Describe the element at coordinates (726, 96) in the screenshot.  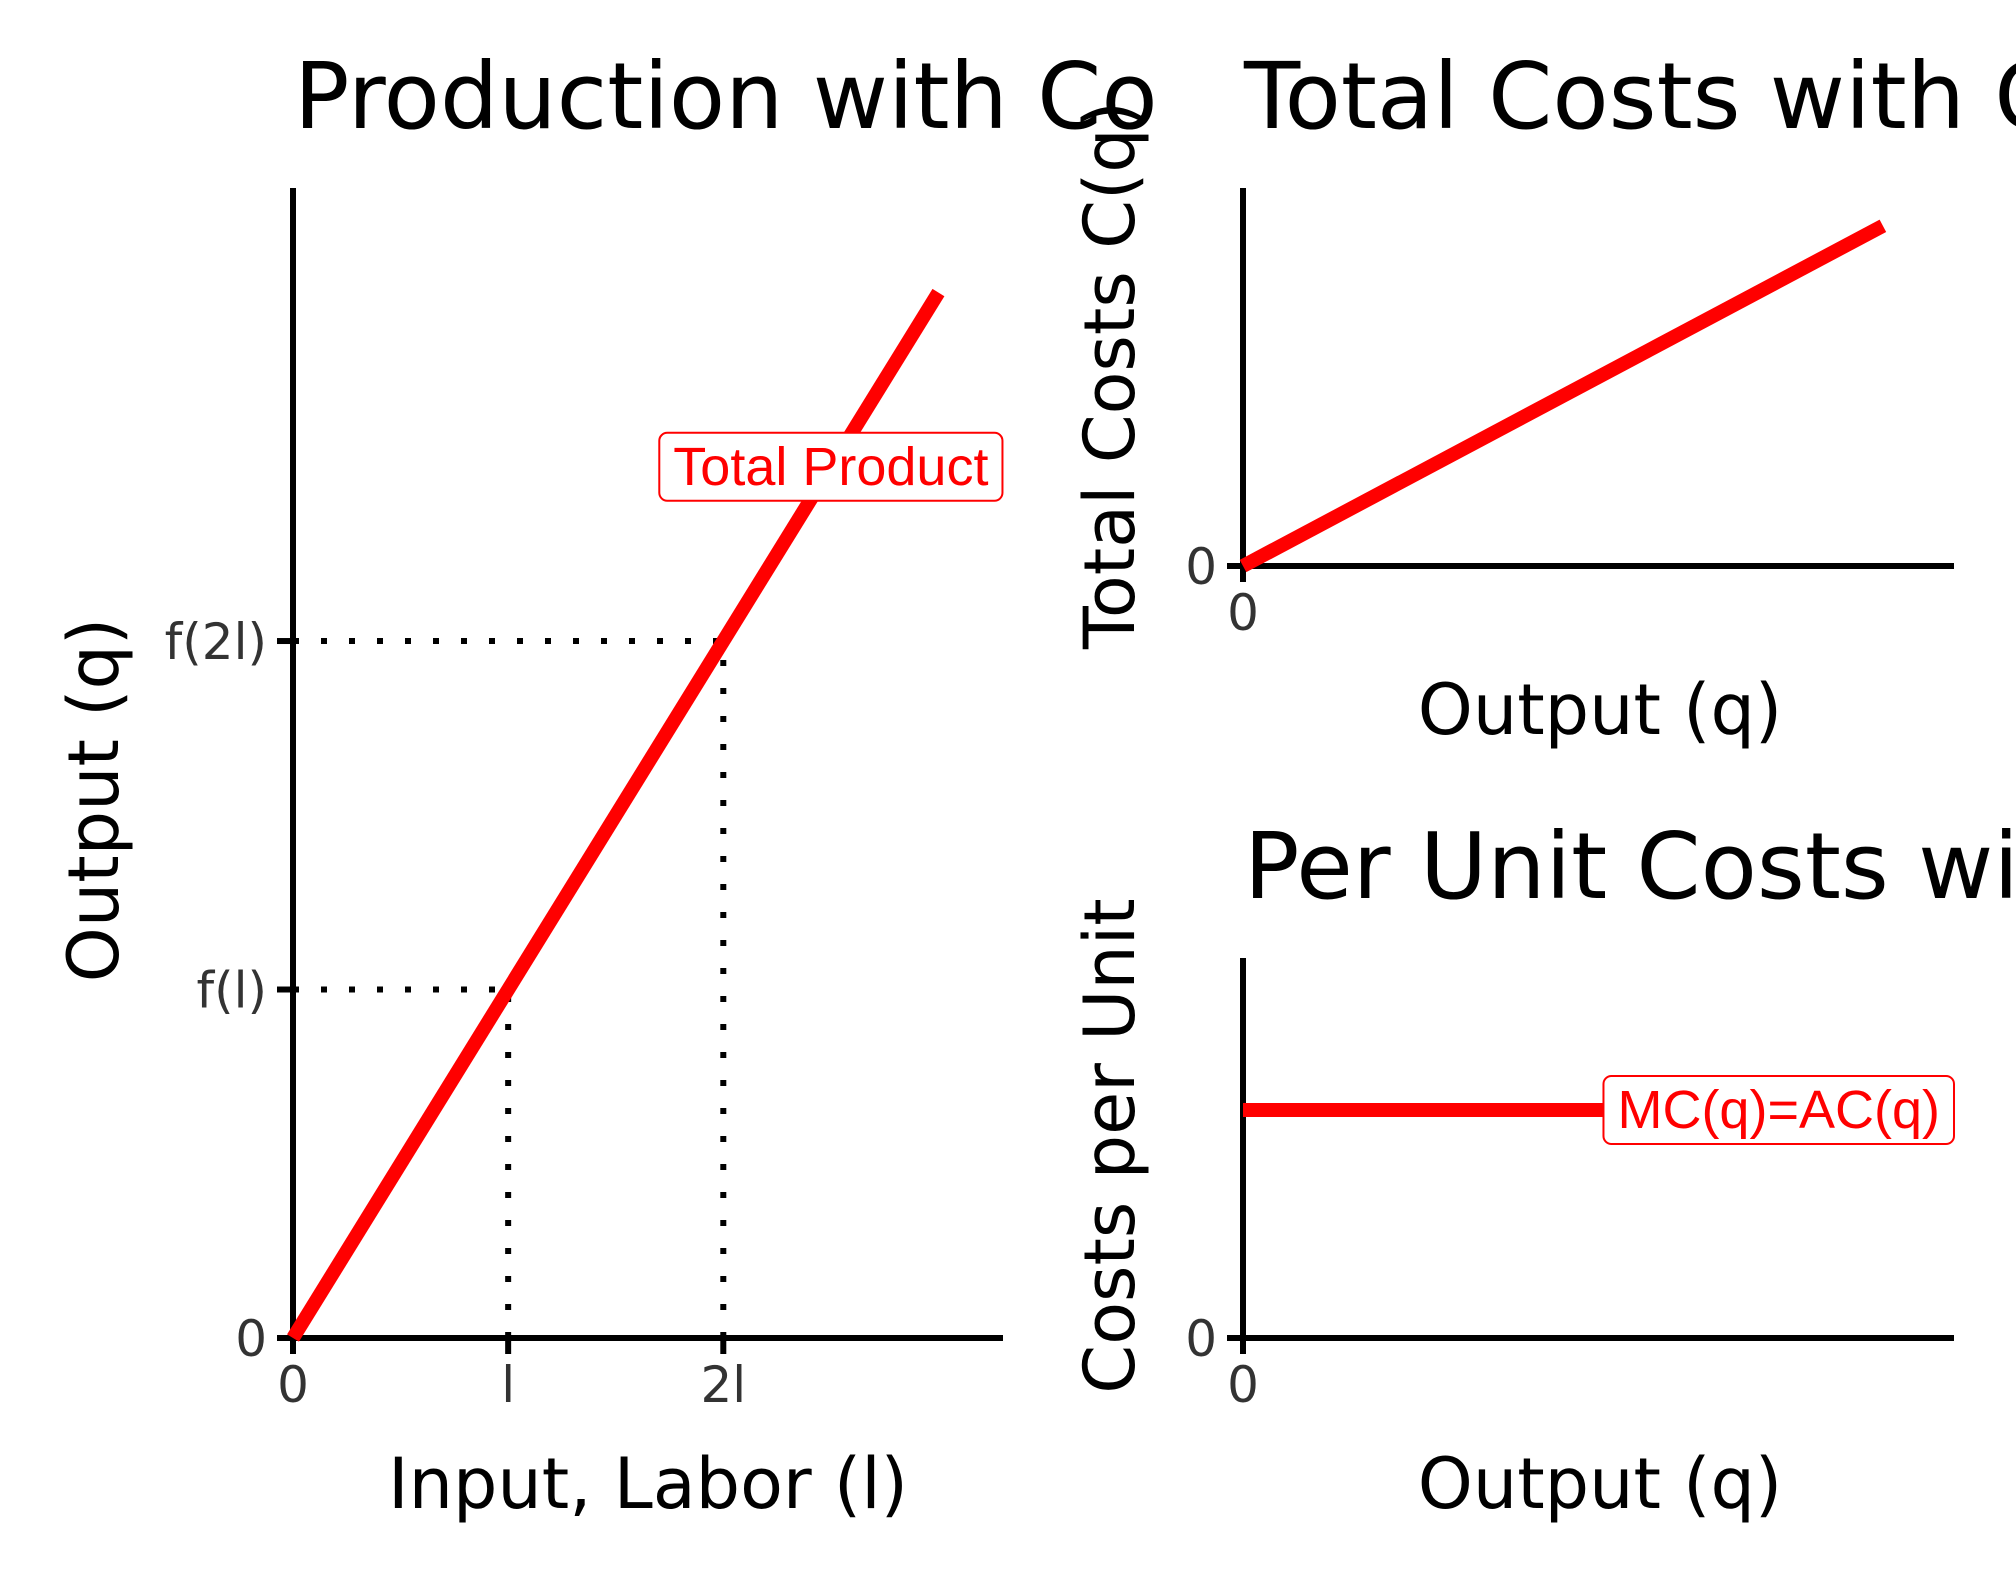
I see `production-title: Production with Co` at that location.